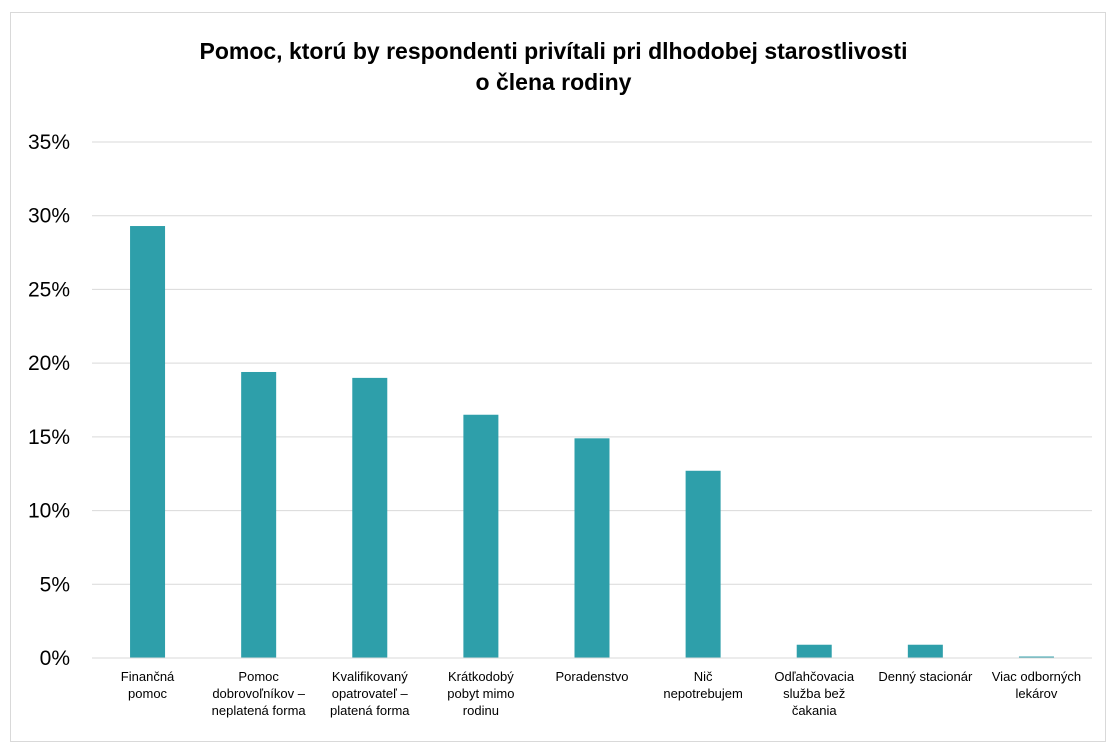 The width and height of the screenshot is (1107, 743). I want to click on x-tick-label-line: pobyt mimo, so click(481, 693).